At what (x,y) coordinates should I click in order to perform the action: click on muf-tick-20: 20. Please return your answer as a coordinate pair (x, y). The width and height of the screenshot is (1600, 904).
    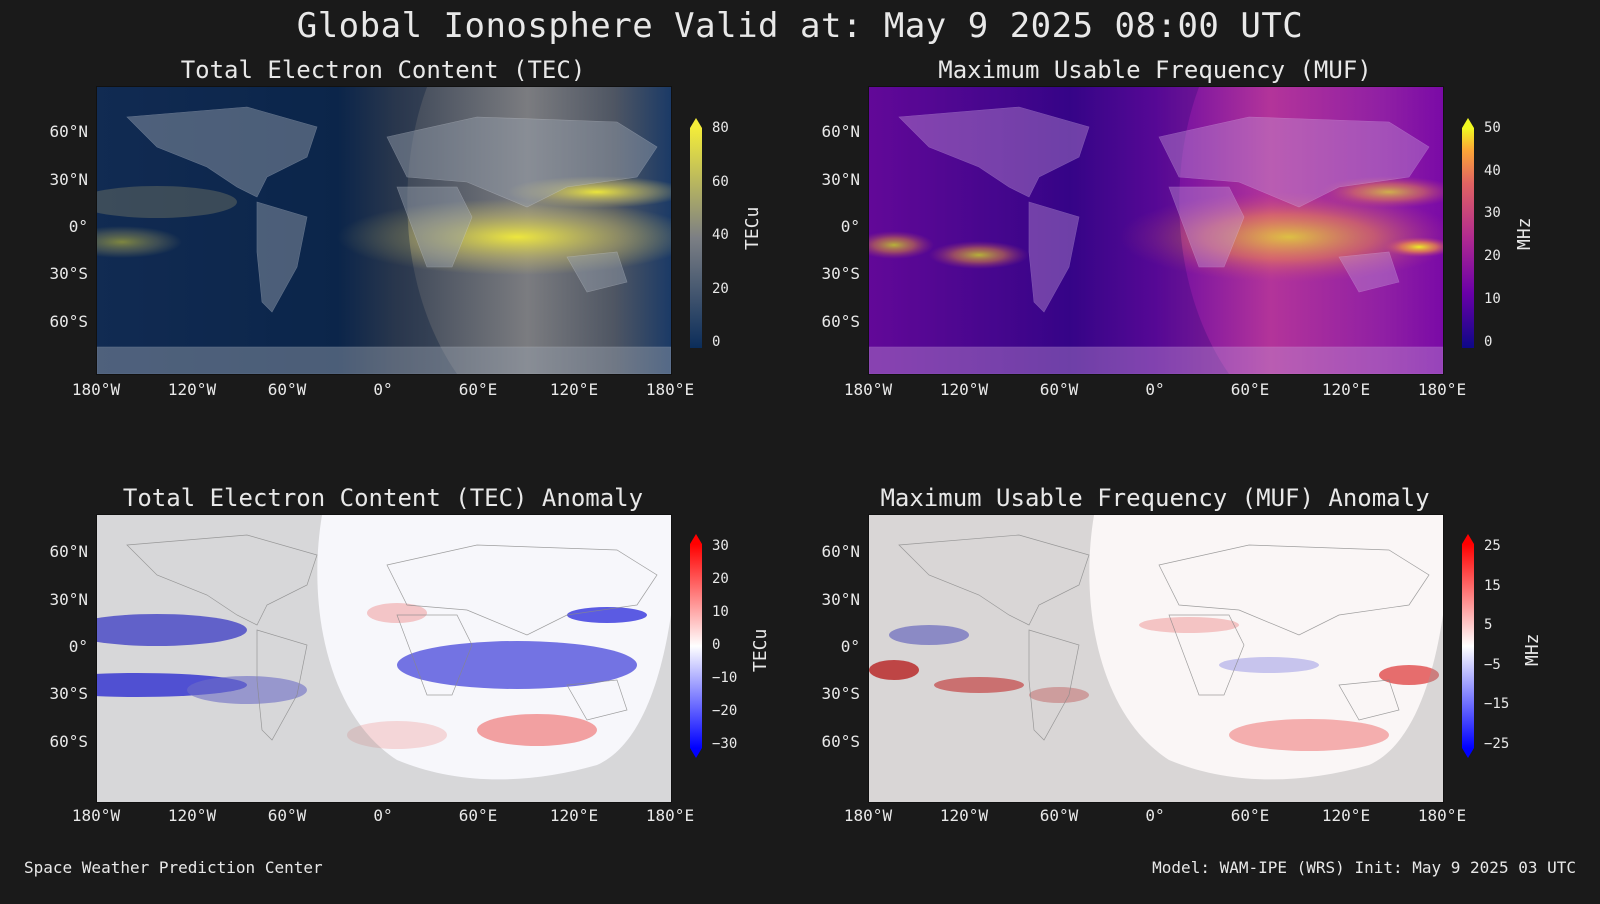
    Looking at the image, I should click on (1492, 256).